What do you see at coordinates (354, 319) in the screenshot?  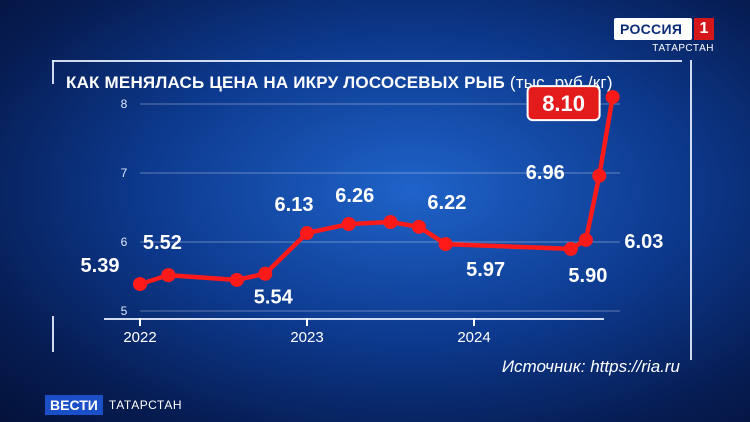 I see `frame-bottom-line` at bounding box center [354, 319].